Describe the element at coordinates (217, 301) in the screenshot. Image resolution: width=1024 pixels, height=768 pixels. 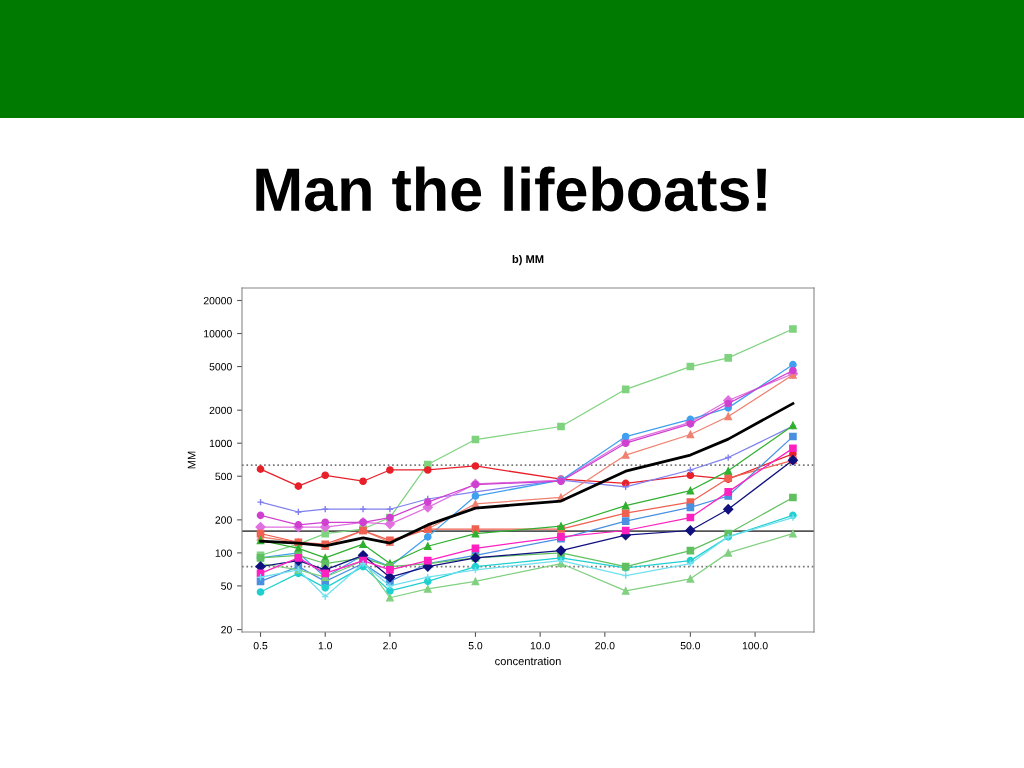
I see `y-tick-label: 20000` at that location.